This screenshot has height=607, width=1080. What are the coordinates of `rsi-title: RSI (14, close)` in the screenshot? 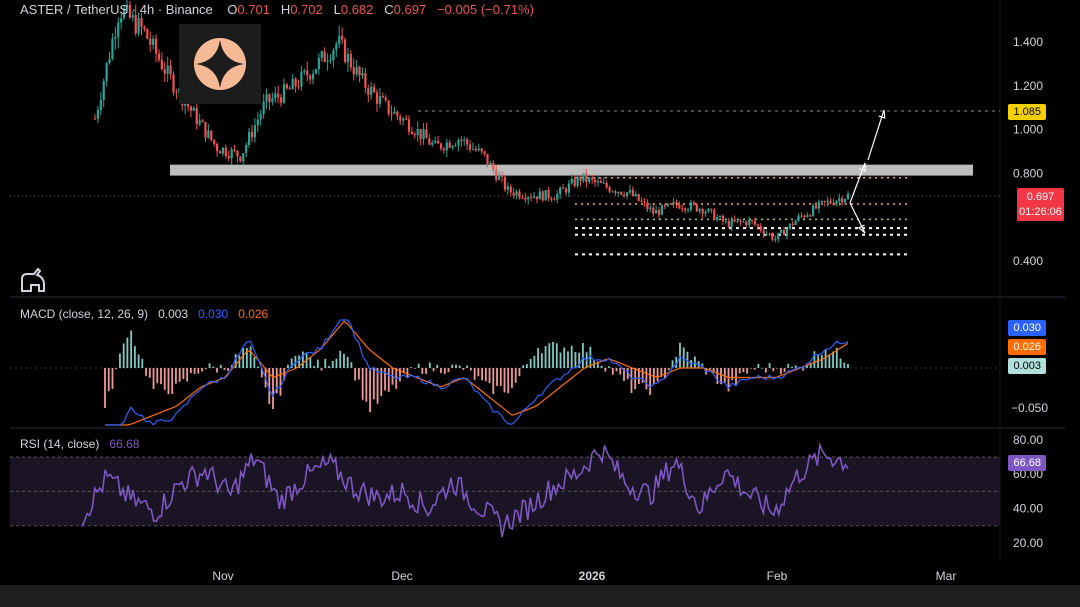 It's located at (60, 444).